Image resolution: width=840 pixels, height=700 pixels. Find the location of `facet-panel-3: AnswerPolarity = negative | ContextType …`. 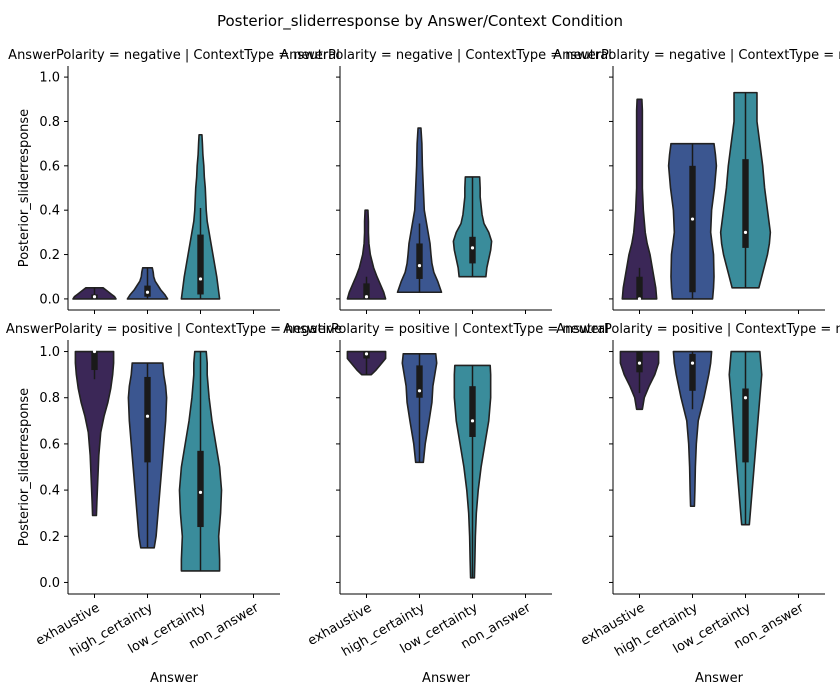

facet-panel-3: AnswerPolarity = negative | ContextType … is located at coordinates (696, 181).